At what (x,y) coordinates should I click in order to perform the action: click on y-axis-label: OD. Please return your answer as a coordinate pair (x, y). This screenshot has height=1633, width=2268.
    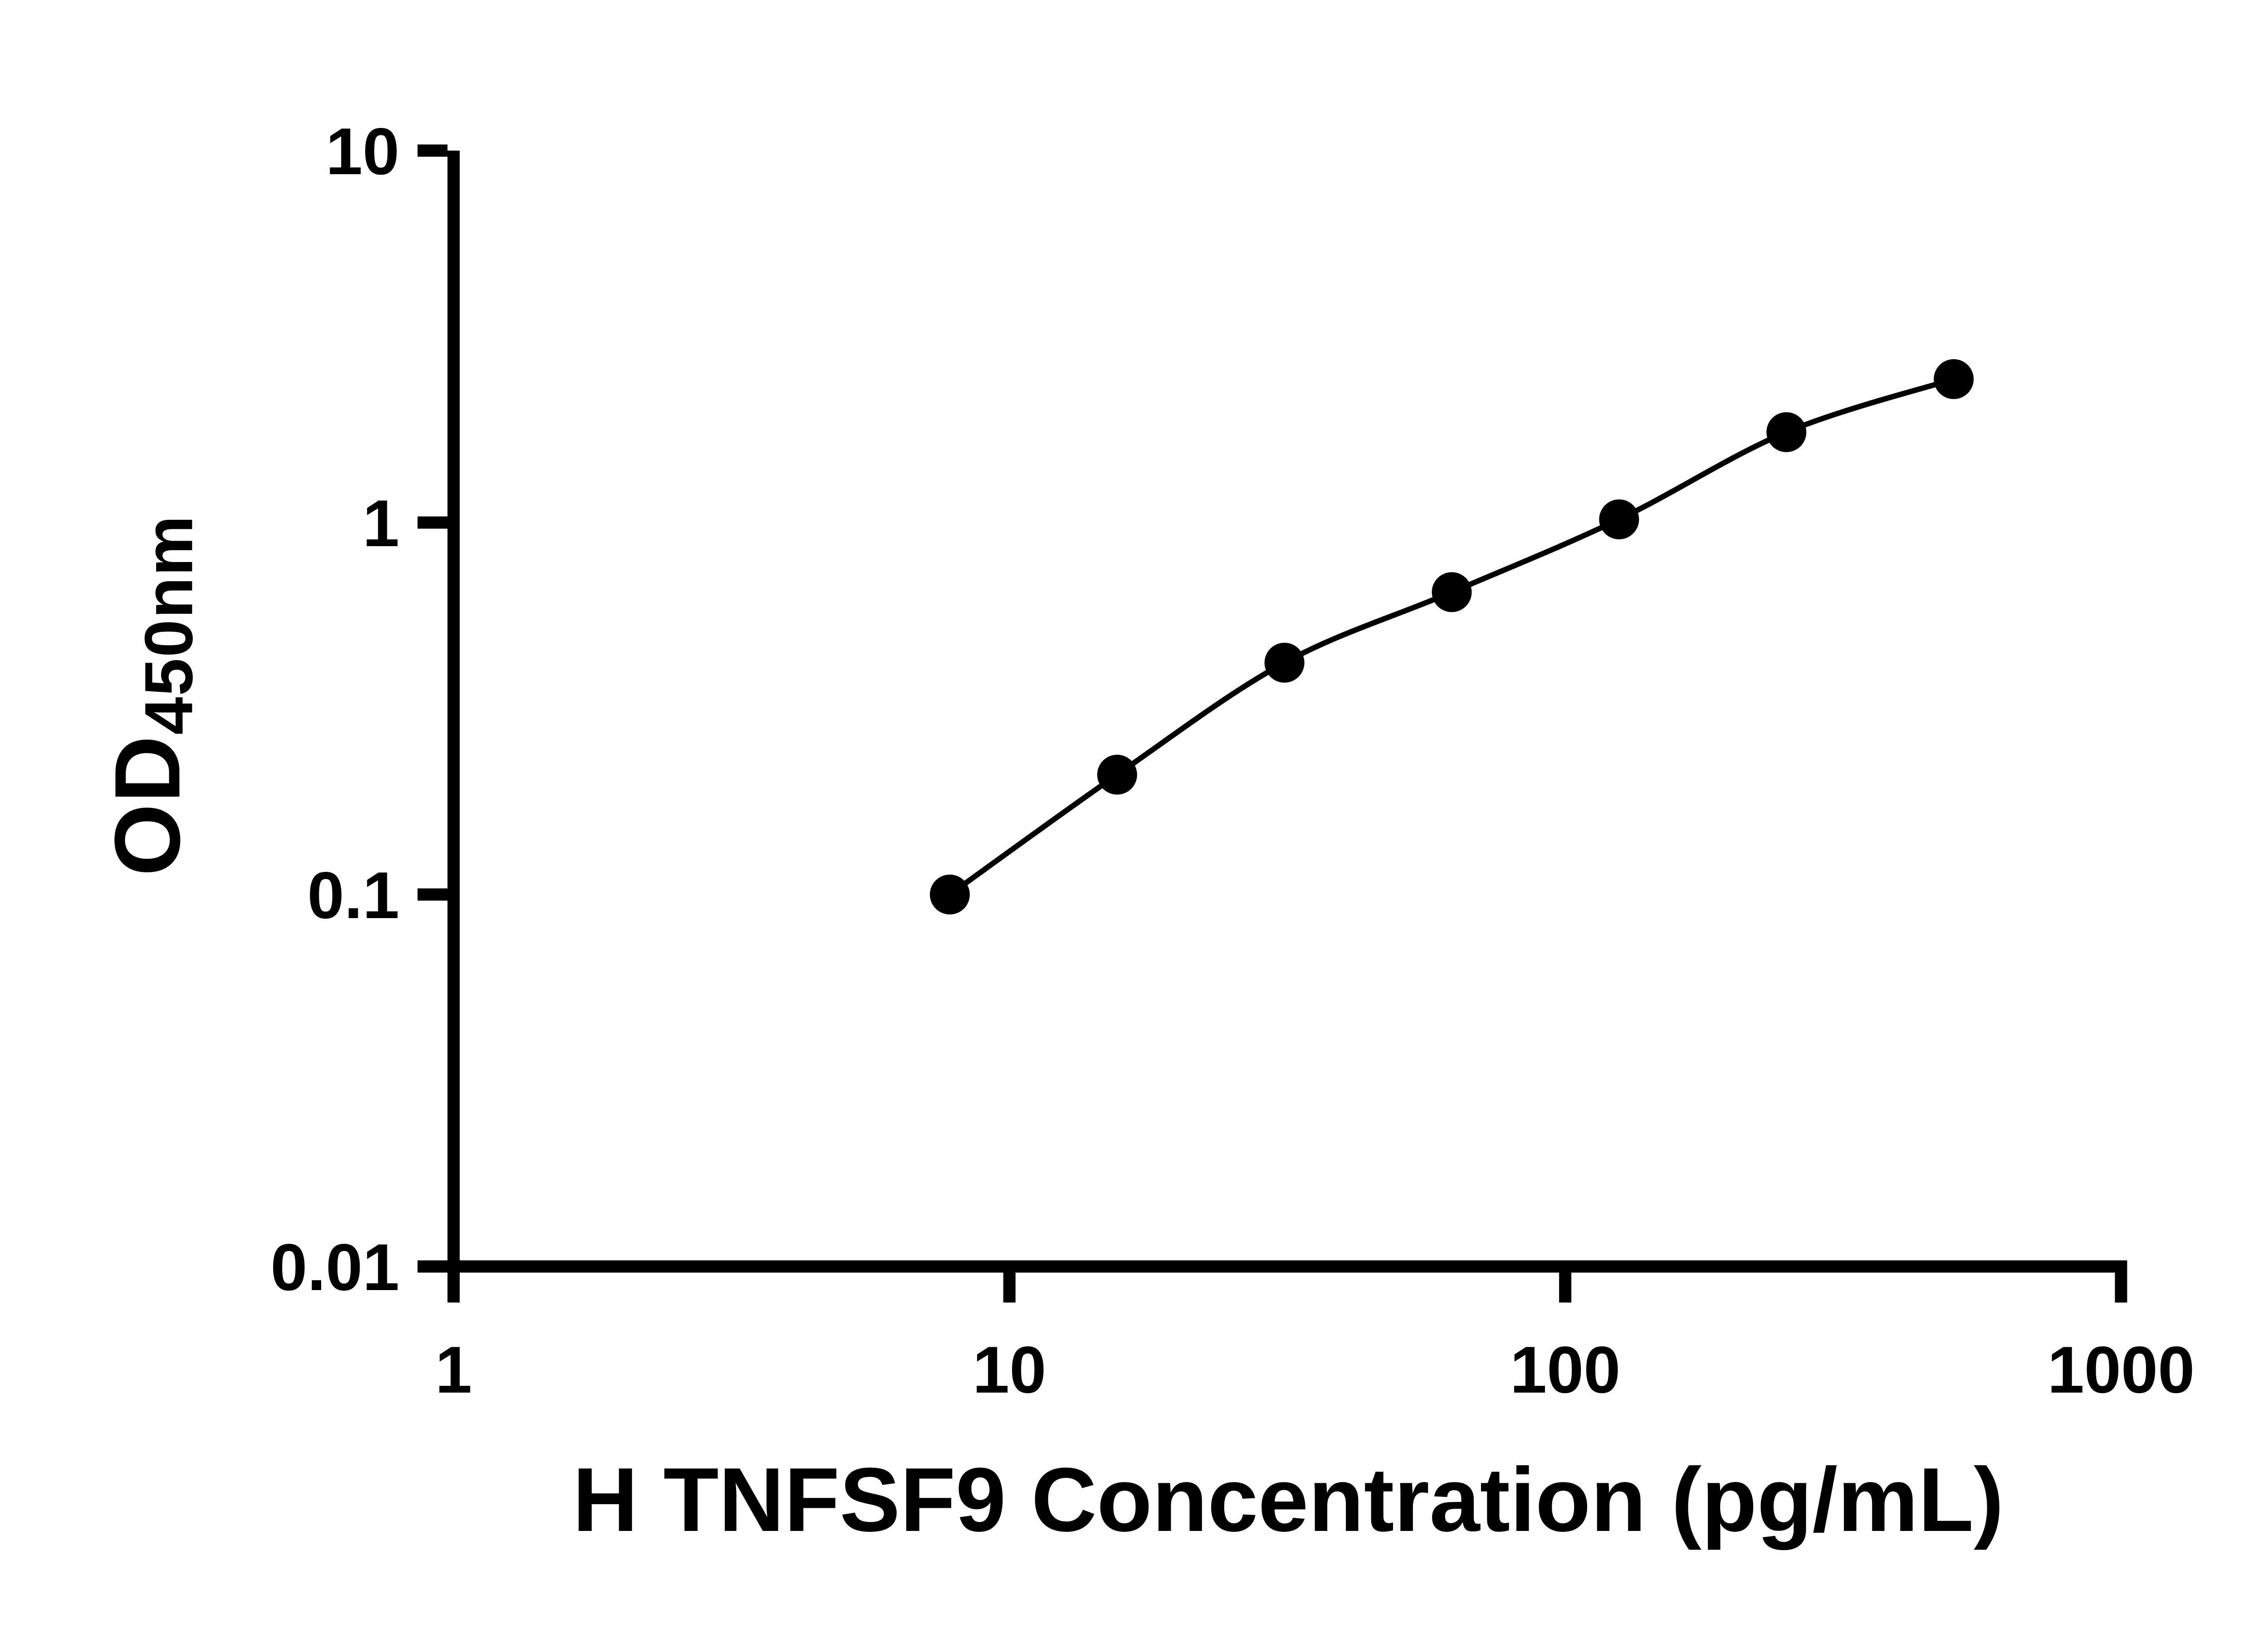
    Looking at the image, I should click on (147, 805).